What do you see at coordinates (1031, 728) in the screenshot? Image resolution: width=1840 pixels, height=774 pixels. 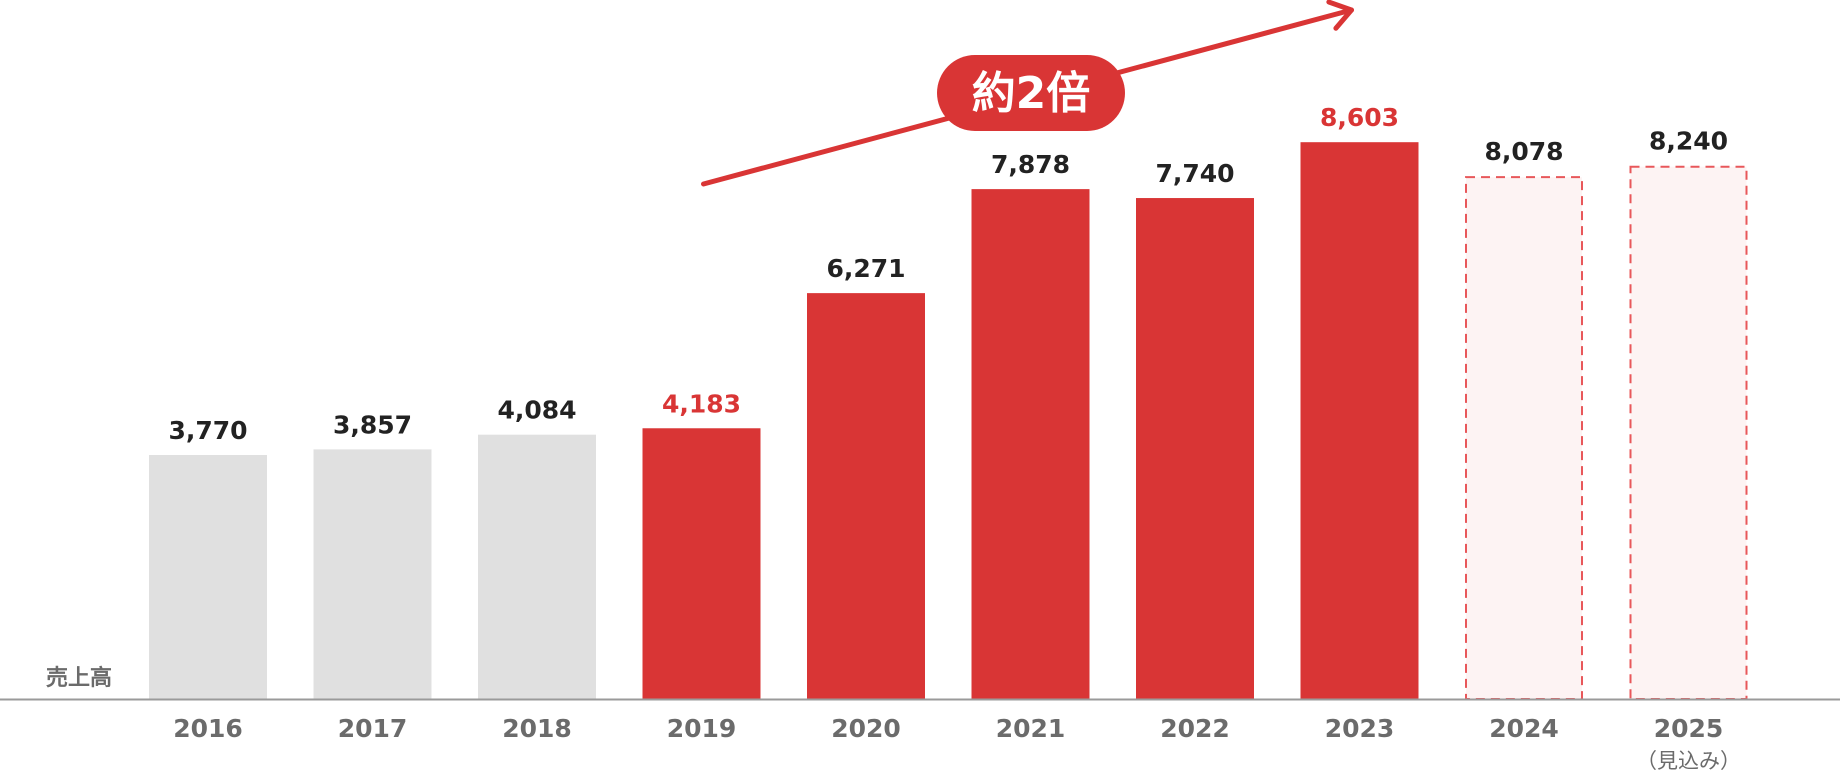 I see `x-tick-2021: 2021` at bounding box center [1031, 728].